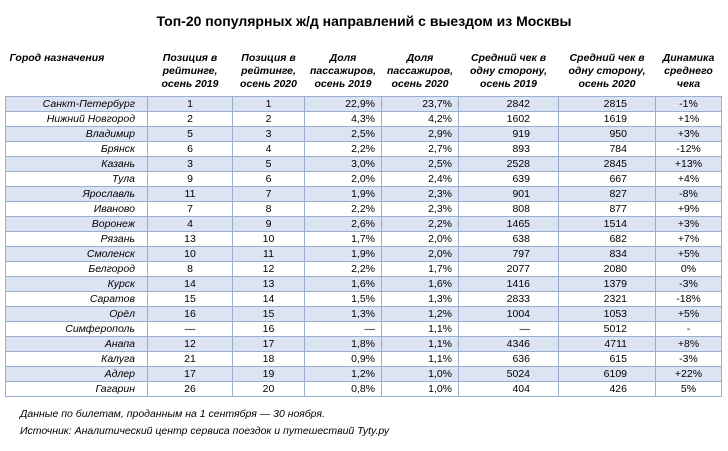 This screenshot has height=451, width=728. I want to click on cell-rank-2019: 10, so click(190, 254).